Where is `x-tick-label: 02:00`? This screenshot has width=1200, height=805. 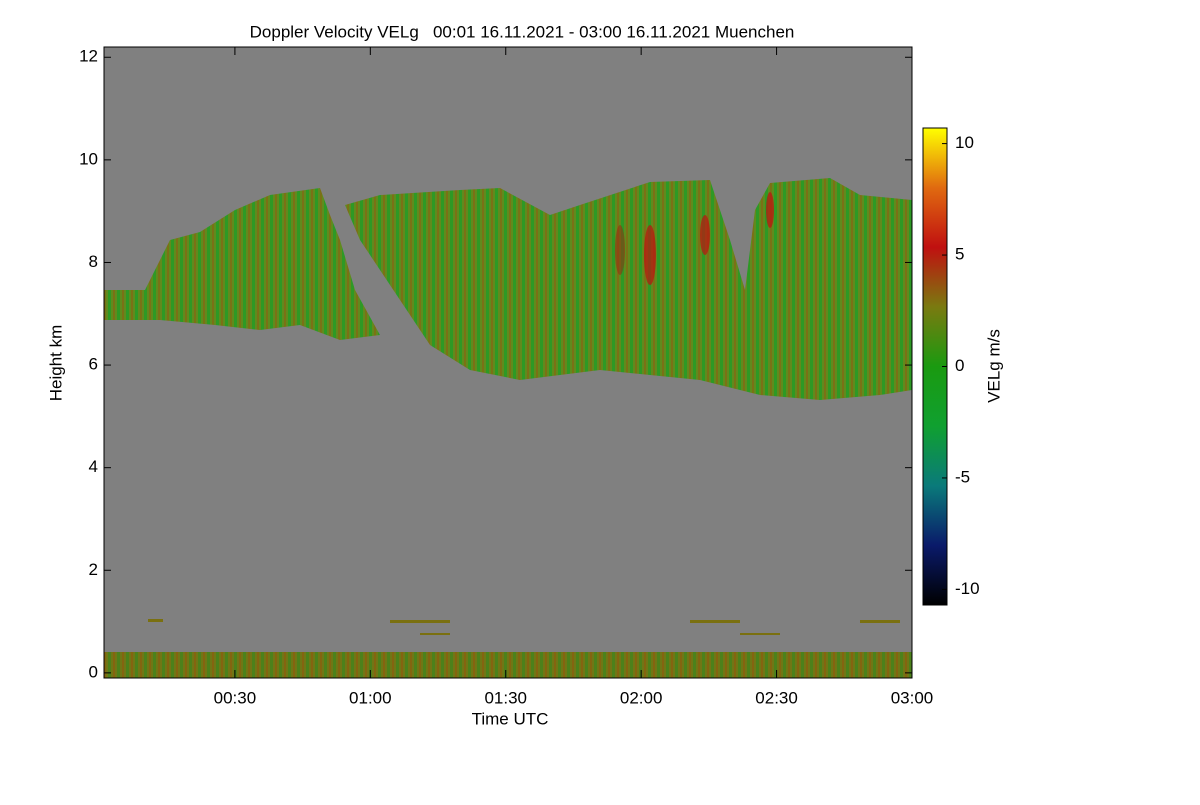 x-tick-label: 02:00 is located at coordinates (641, 697).